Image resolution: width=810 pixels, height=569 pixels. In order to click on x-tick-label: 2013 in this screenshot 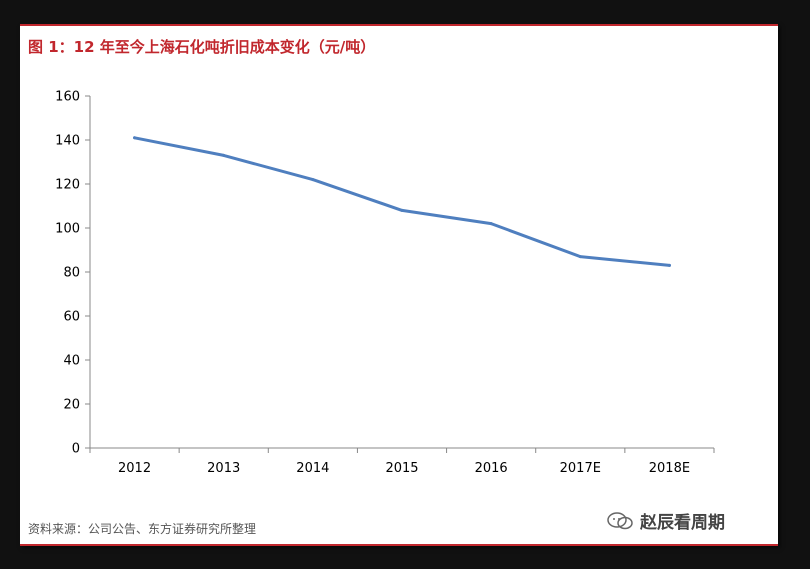, I will do `click(223, 468)`.